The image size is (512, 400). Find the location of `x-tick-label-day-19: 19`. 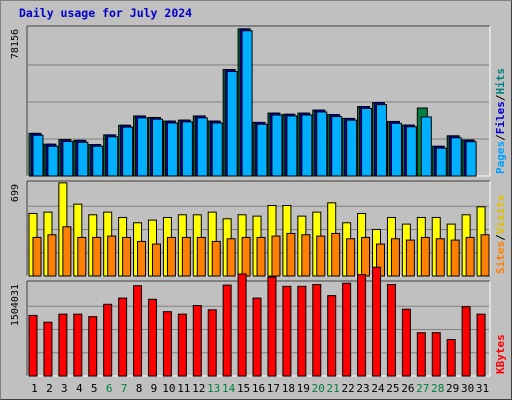

x-tick-label-day-19: 19 is located at coordinates (303, 388).